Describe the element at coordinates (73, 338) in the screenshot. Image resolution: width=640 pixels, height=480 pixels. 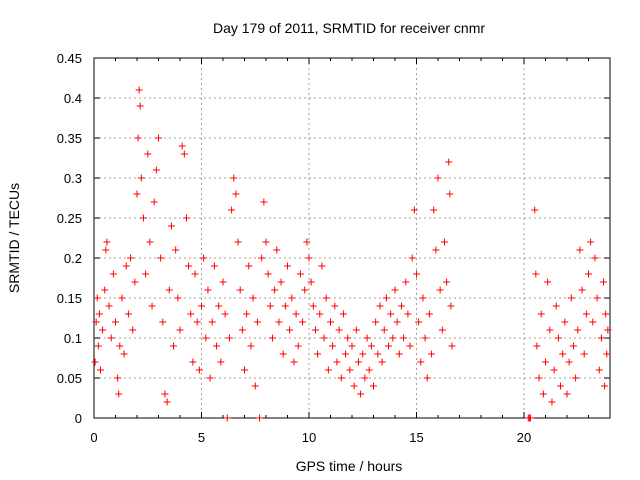
I see `y-tick-label: 0.1` at that location.